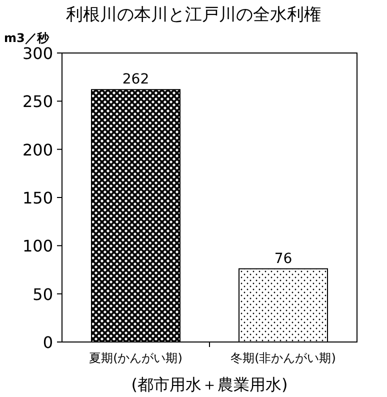  What do you see at coordinates (37, 246) in the screenshot?
I see `y-tick-label: 100` at bounding box center [37, 246].